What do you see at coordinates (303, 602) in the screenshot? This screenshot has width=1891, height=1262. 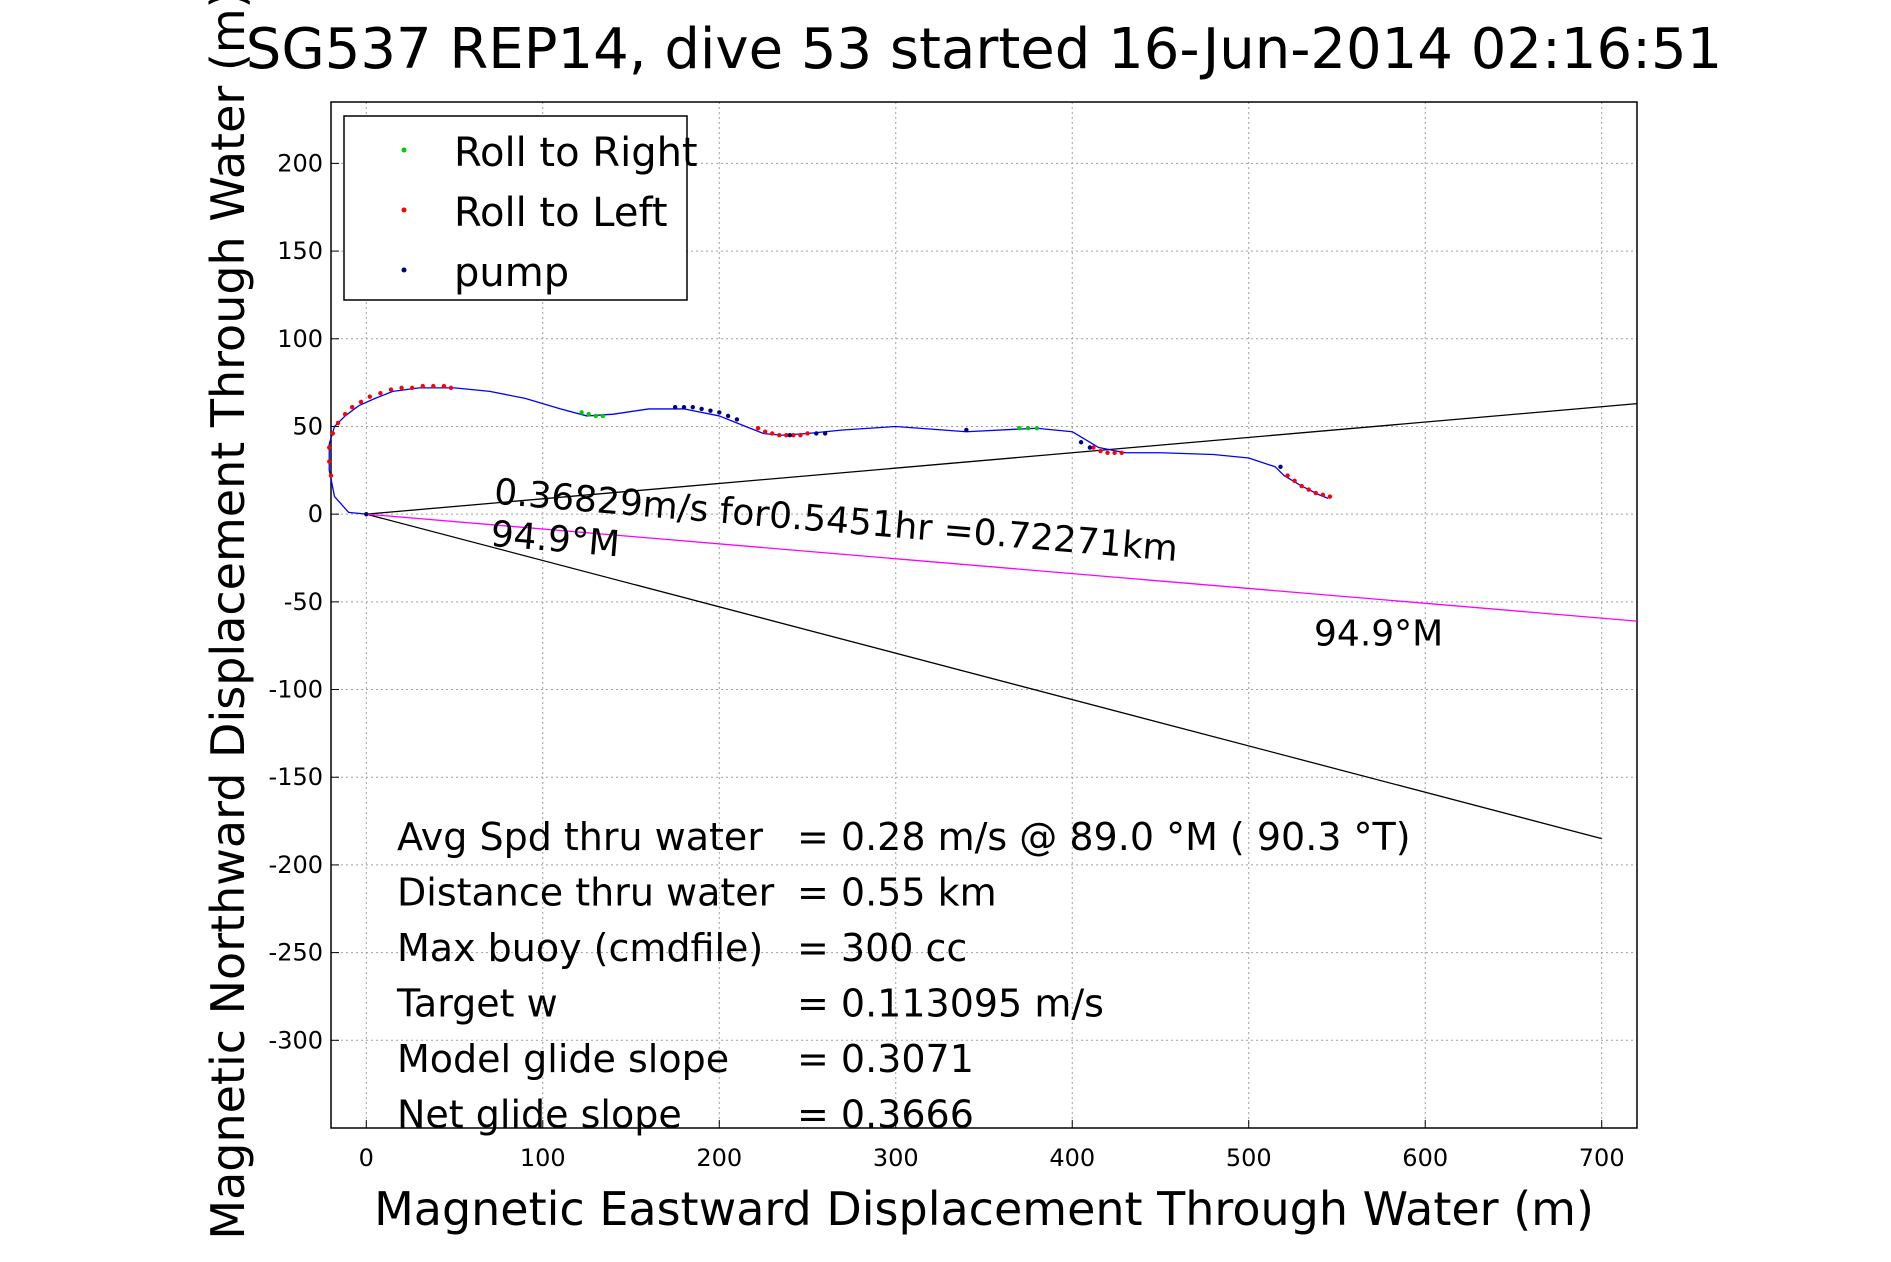 I see `y-tick-label: -50` at bounding box center [303, 602].